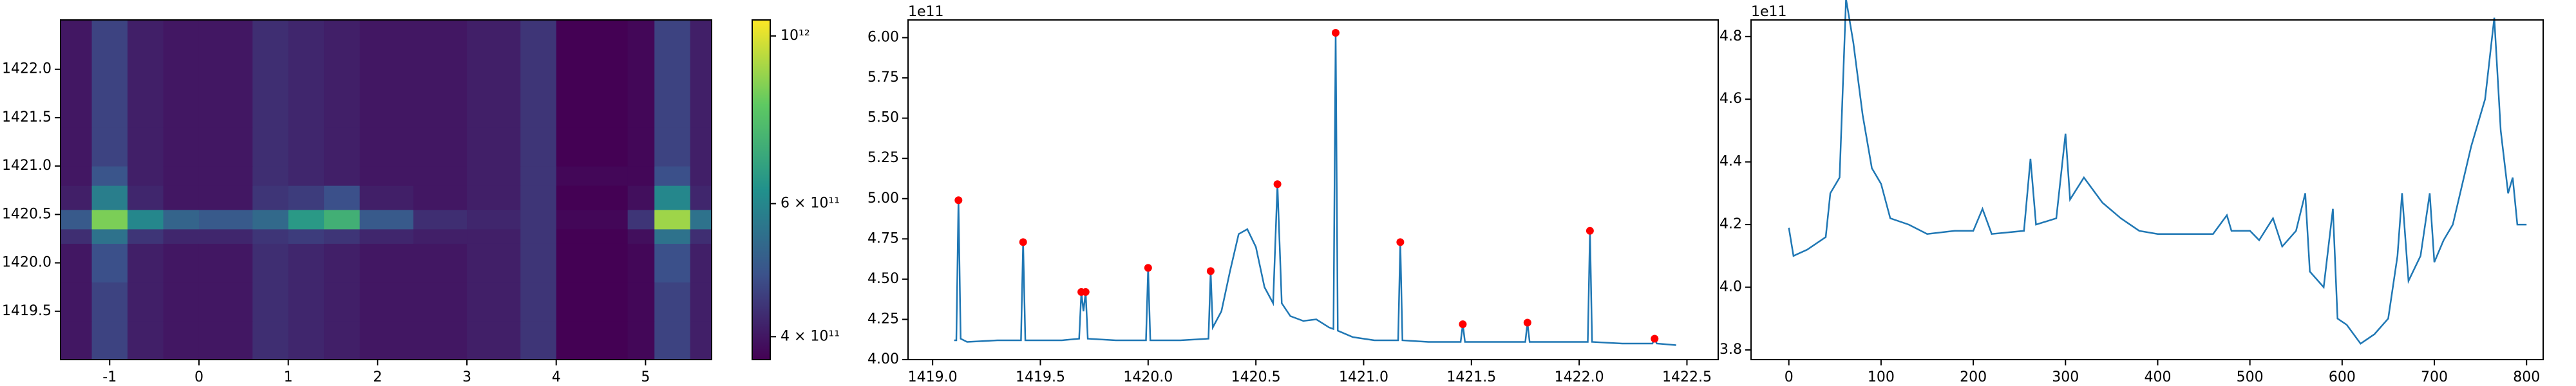  Describe the element at coordinates (1882, 377) in the screenshot. I see `x-tick-label: 100` at that location.